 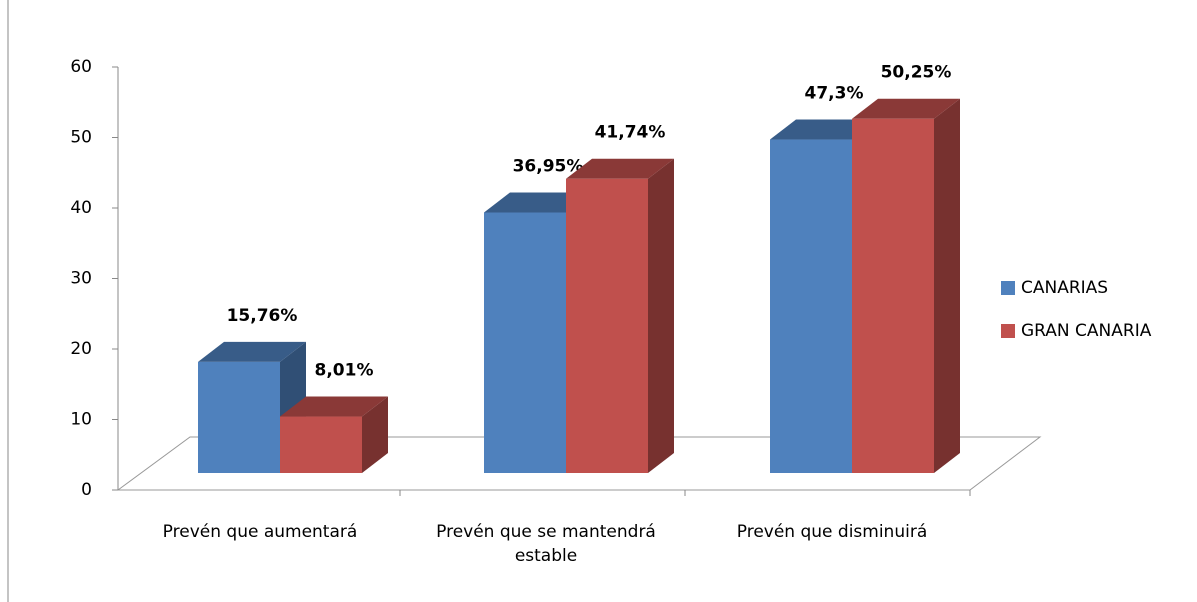 What do you see at coordinates (548, 167) in the screenshot?
I see `value-label: 36,95%` at bounding box center [548, 167].